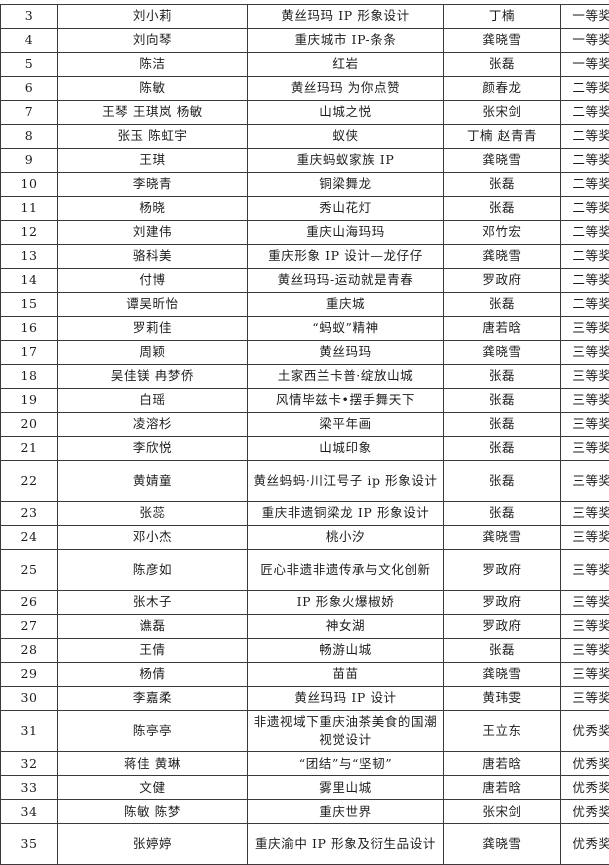 This screenshot has height=865, width=609. What do you see at coordinates (29, 353) in the screenshot?
I see `cell-index: 17` at bounding box center [29, 353].